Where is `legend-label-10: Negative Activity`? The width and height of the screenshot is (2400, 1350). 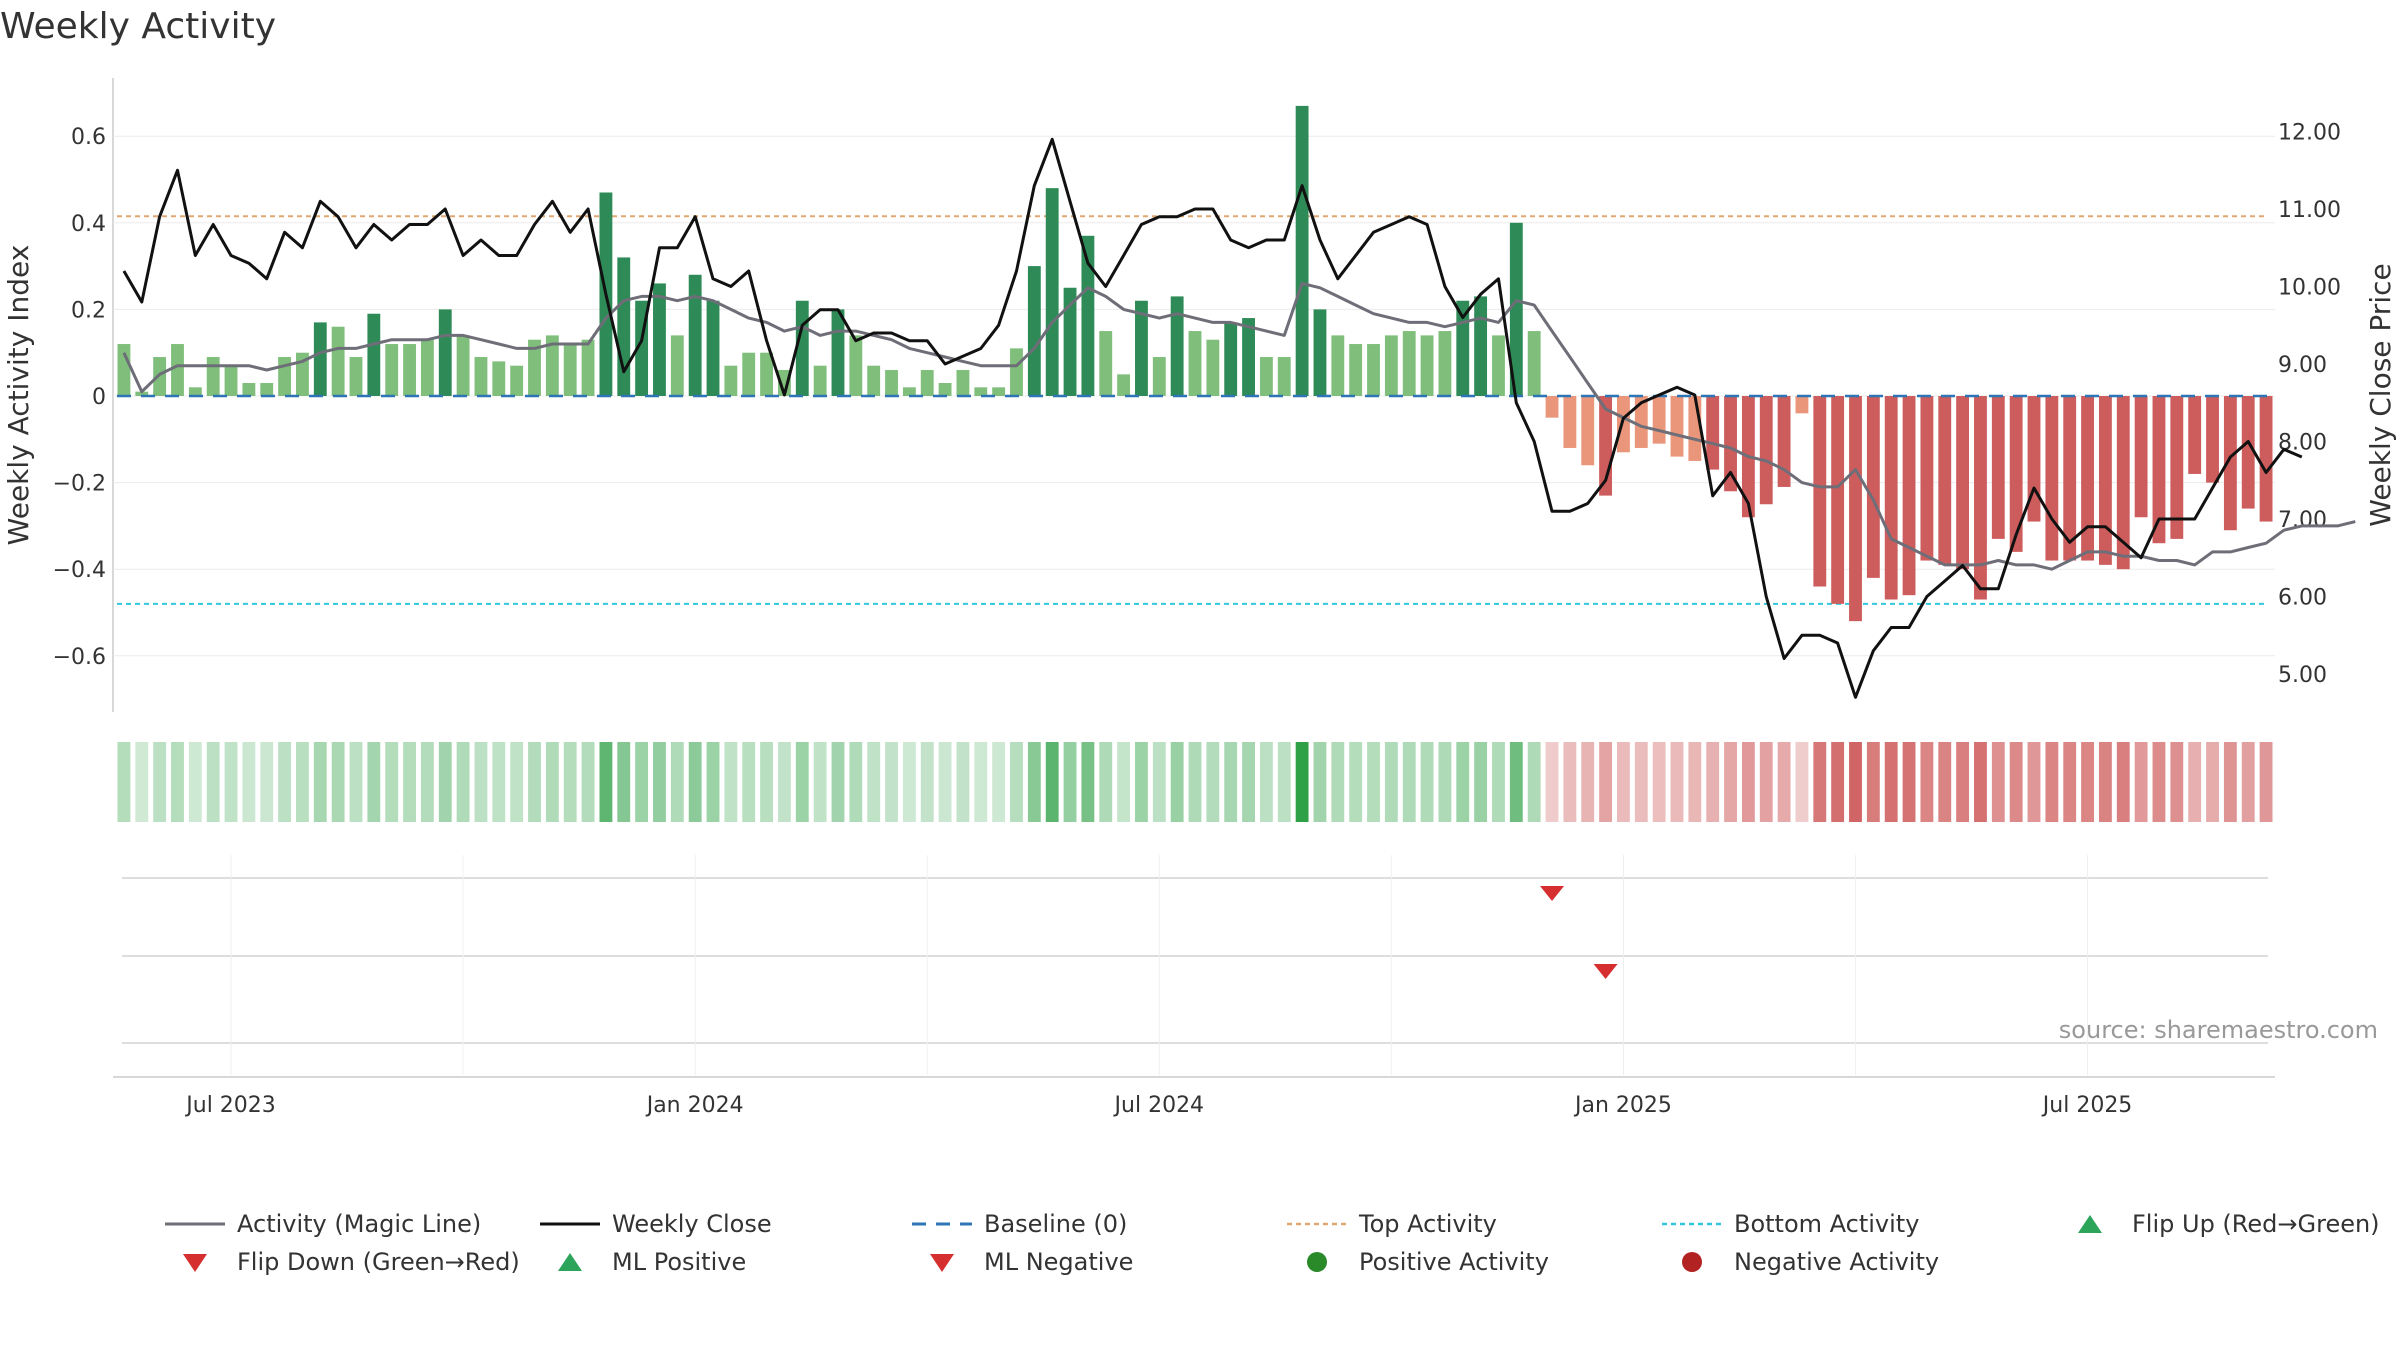 legend-label-10: Negative Activity is located at coordinates (1836, 1262).